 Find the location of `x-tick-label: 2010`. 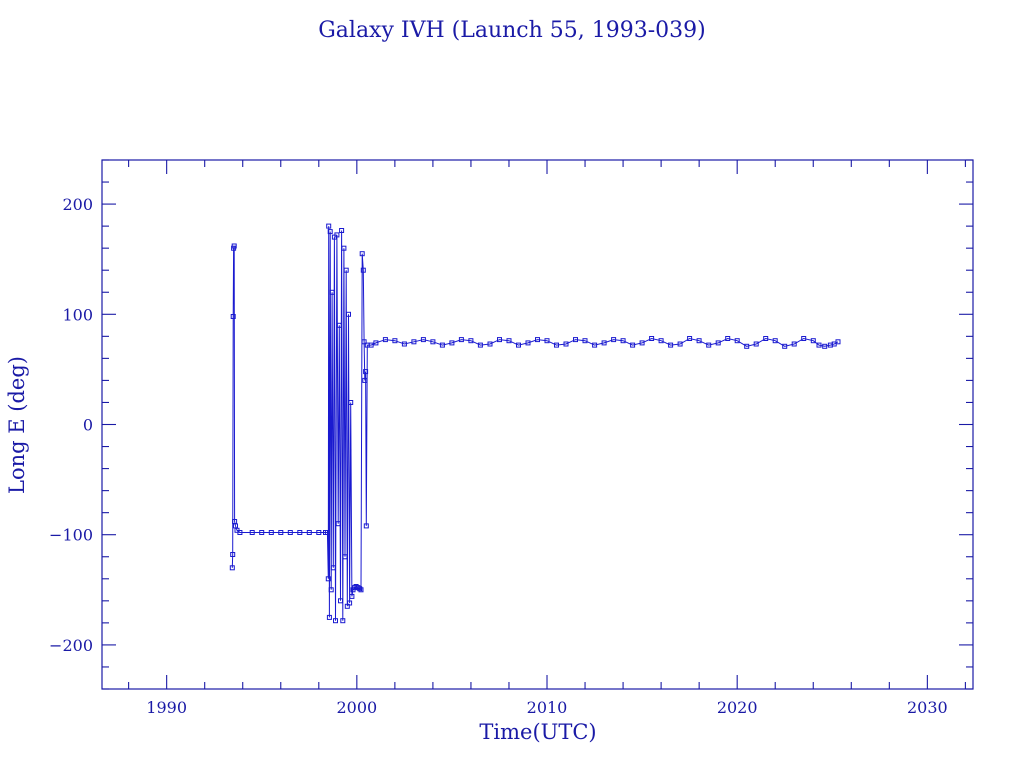

x-tick-label: 2010 is located at coordinates (547, 707).